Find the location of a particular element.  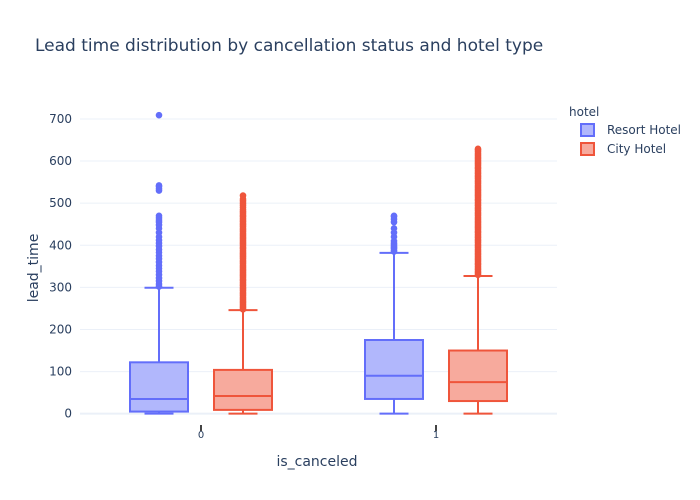

y-tick-label: 0 is located at coordinates (68, 414).